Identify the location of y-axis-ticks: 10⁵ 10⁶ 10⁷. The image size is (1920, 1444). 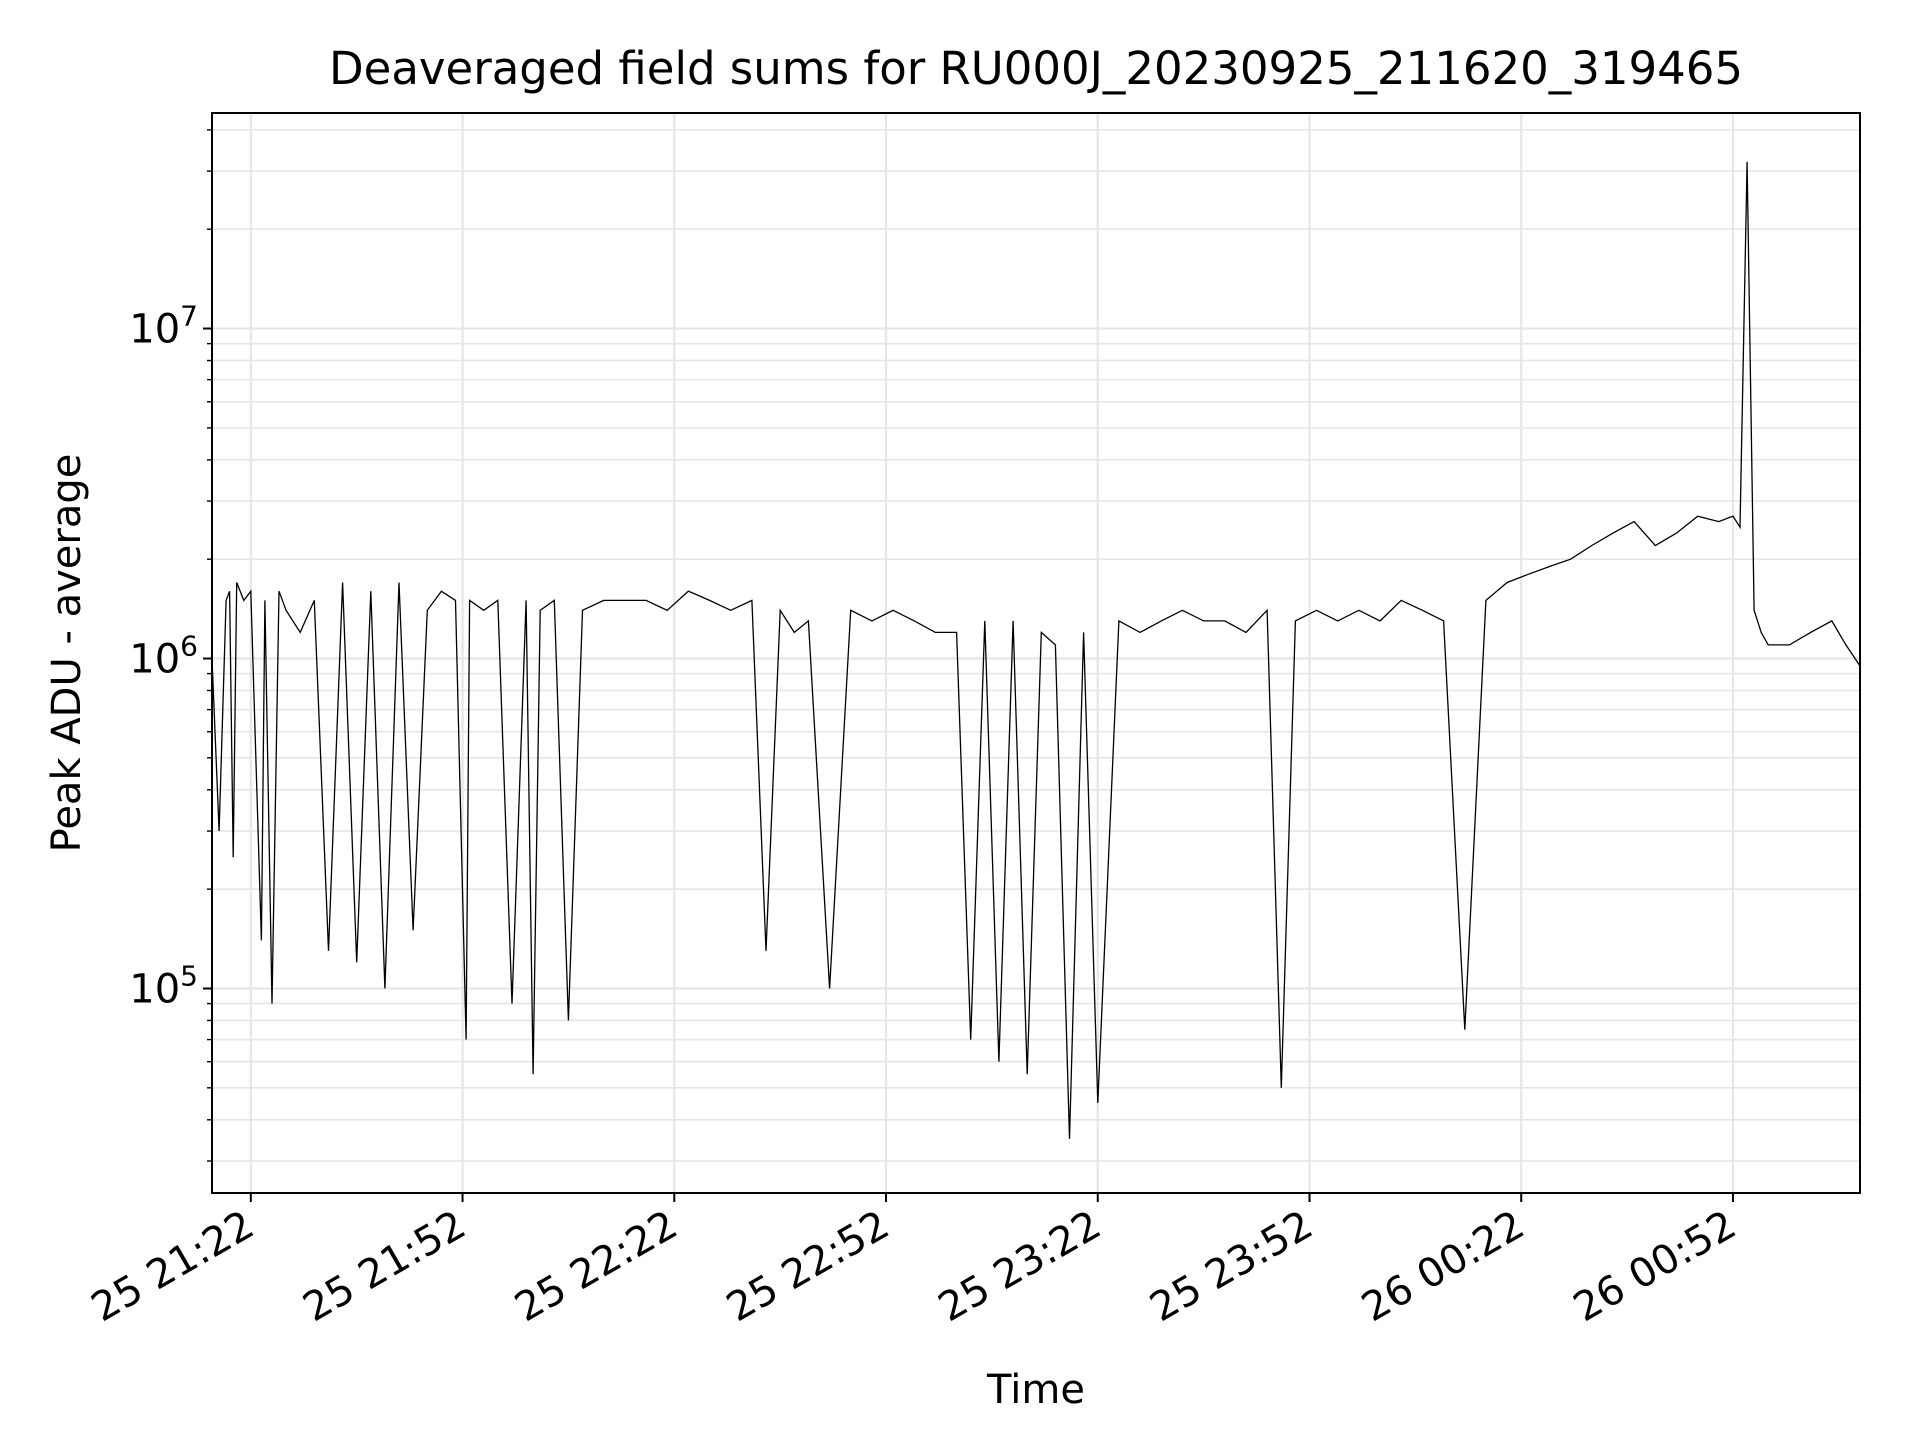
(170, 645).